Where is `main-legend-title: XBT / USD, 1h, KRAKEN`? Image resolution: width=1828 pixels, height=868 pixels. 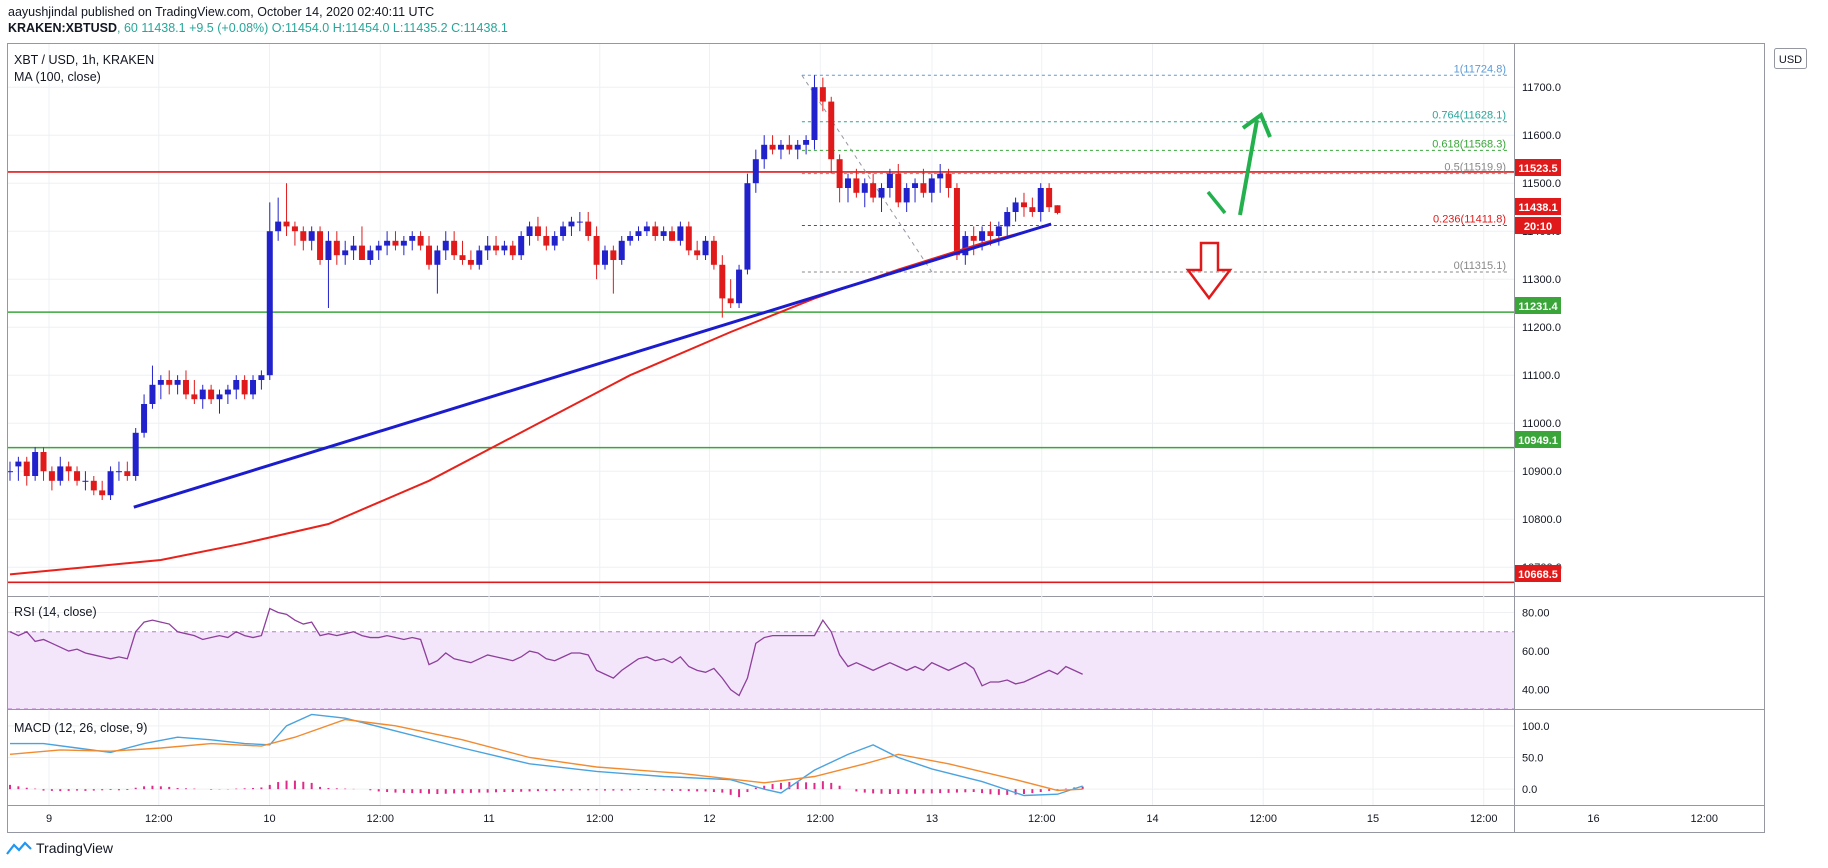 main-legend-title: XBT / USD, 1h, KRAKEN is located at coordinates (84, 60).